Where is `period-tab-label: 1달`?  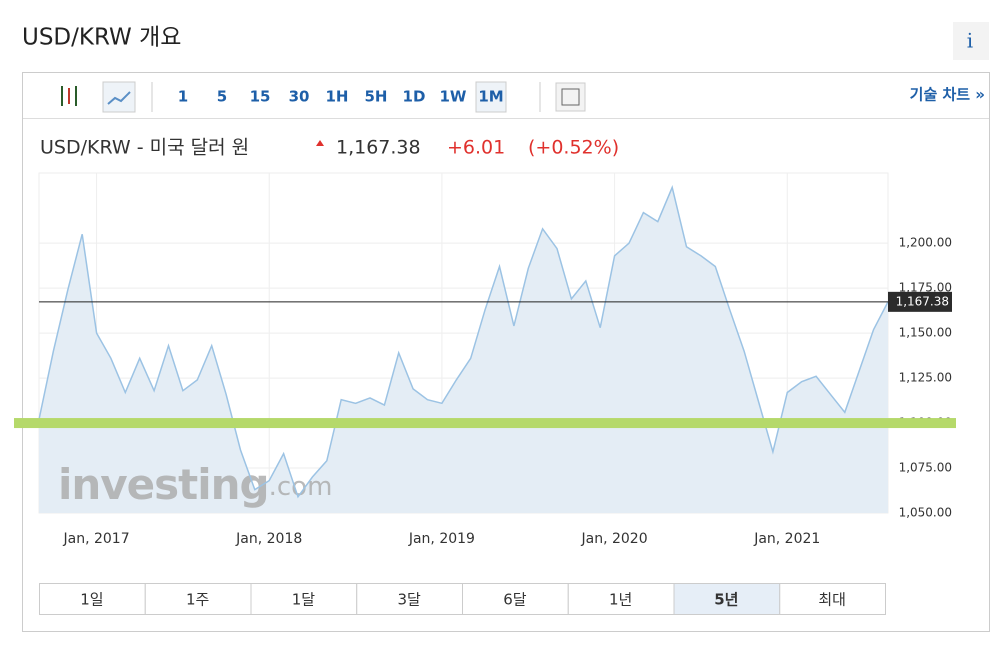 period-tab-label: 1달 is located at coordinates (304, 600).